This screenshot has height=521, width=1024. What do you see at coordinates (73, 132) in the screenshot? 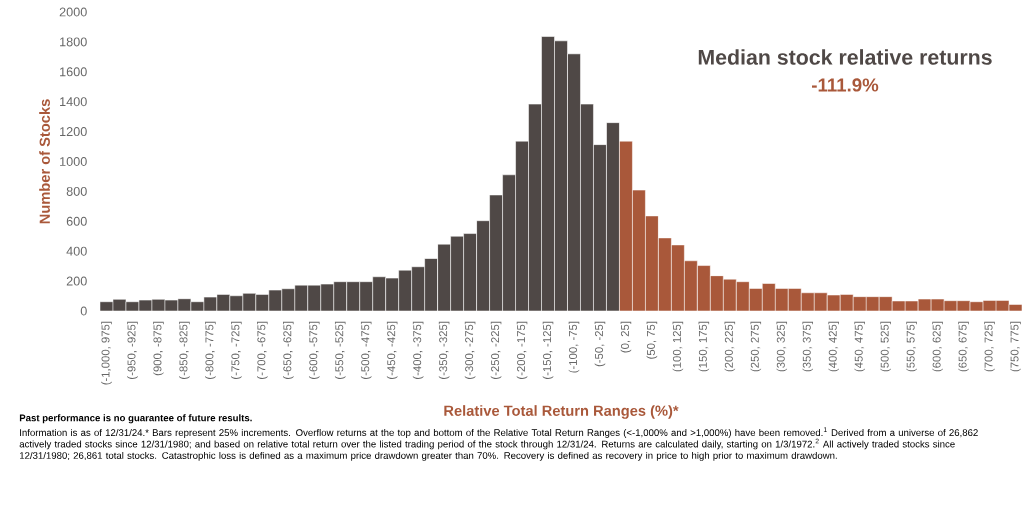
I see `y-tick-label: 1200` at bounding box center [73, 132].